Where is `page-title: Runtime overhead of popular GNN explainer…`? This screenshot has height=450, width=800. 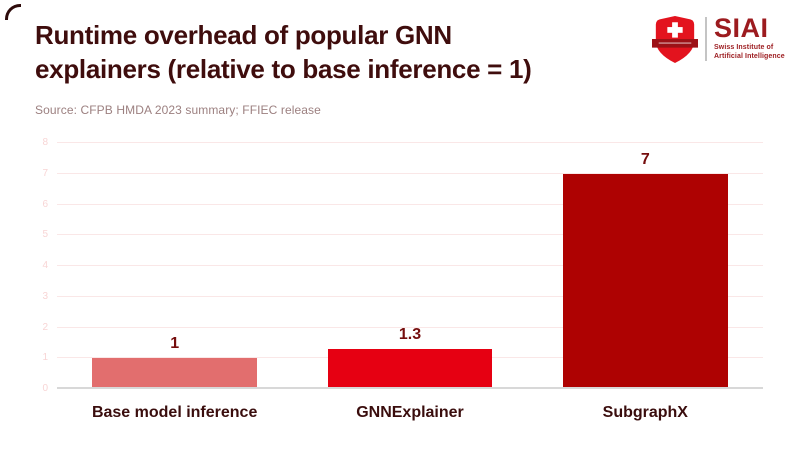
page-title: Runtime overhead of popular GNN explainer… is located at coordinates (335, 52).